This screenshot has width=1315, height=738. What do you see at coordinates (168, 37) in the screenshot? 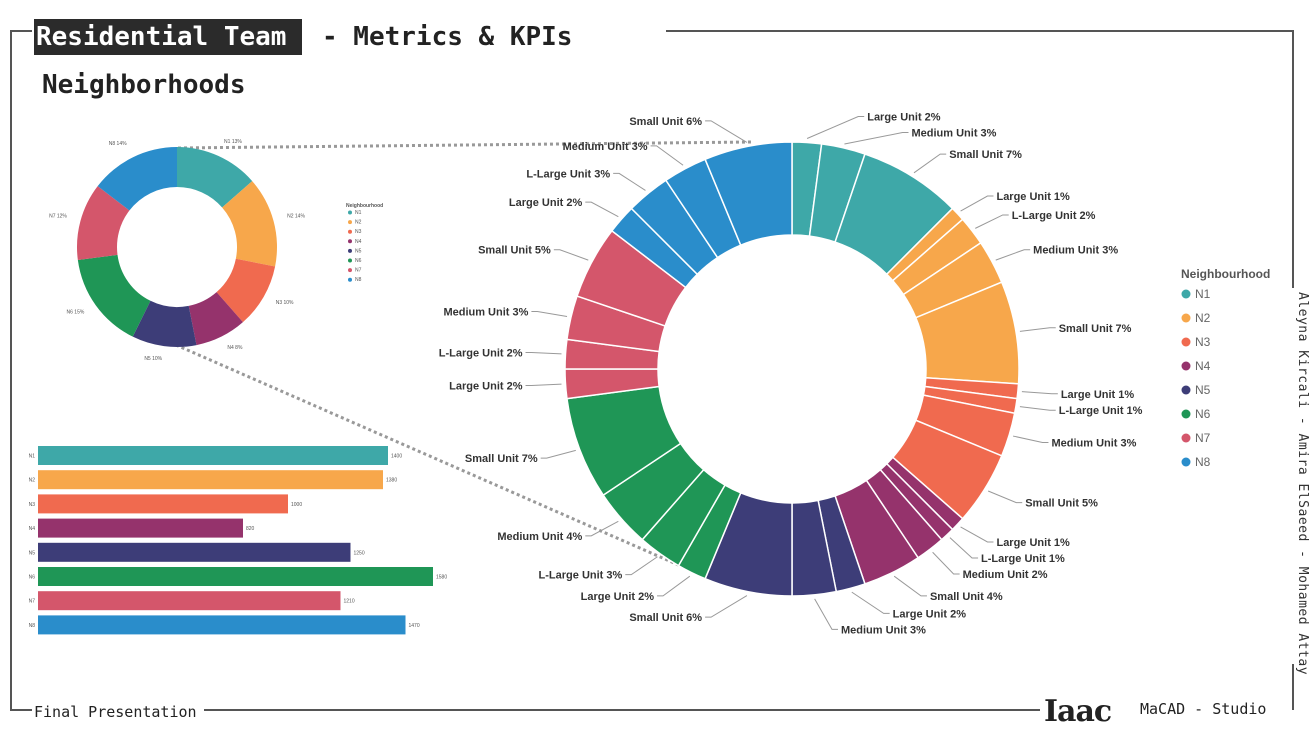
I see `team-title-badge: Residential Team` at bounding box center [168, 37].